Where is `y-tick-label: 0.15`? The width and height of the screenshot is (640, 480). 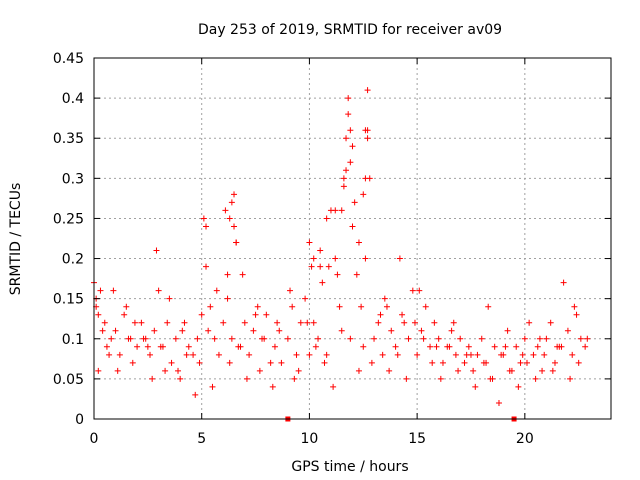 y-tick-label: 0.15 is located at coordinates (68, 300).